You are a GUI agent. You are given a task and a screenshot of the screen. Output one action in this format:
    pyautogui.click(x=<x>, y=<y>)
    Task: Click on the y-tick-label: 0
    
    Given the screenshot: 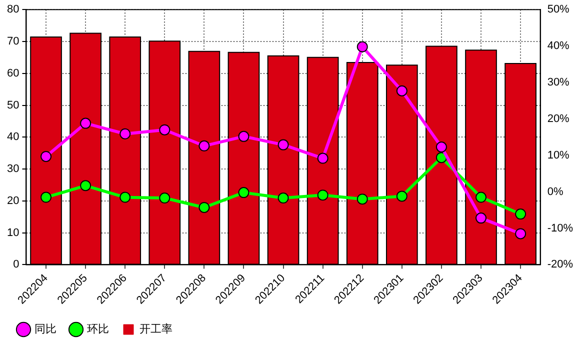 What is the action you would take?
    pyautogui.click(x=16, y=264)
    